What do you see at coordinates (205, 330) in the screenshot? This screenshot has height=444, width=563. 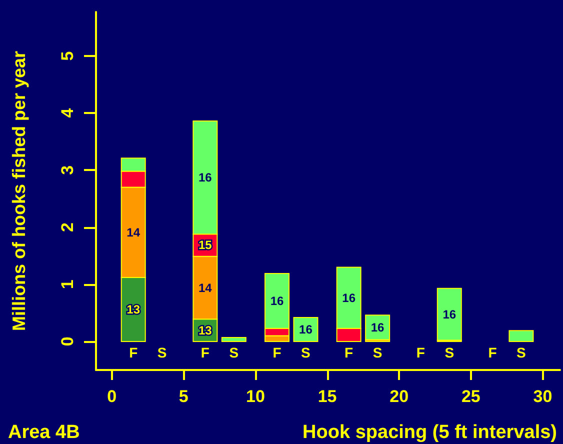 I see `series-label: 13` at bounding box center [205, 330].